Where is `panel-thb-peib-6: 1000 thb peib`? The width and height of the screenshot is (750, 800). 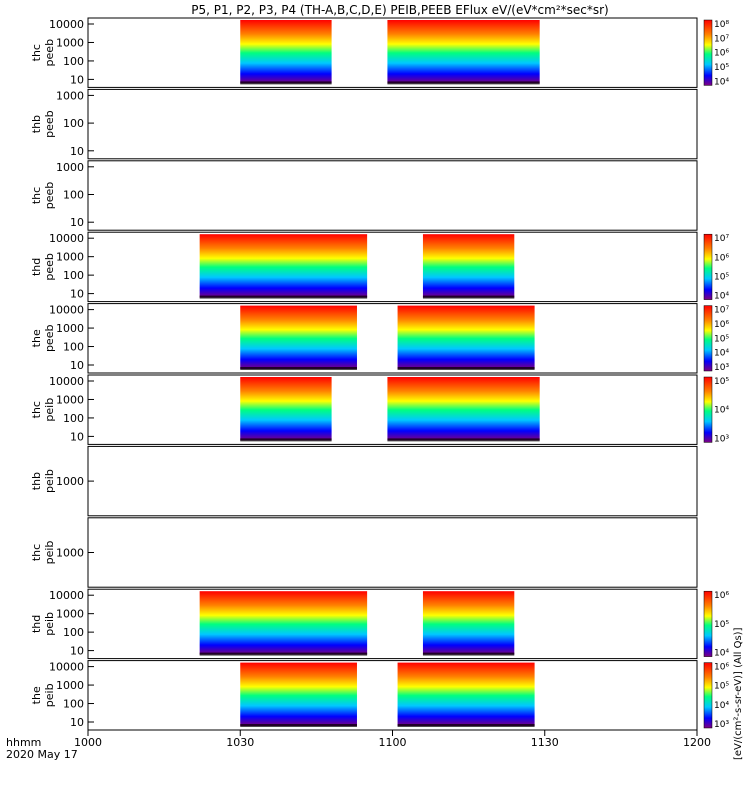
panel-thb-peib-6: 1000 thb peib is located at coordinates (364, 481).